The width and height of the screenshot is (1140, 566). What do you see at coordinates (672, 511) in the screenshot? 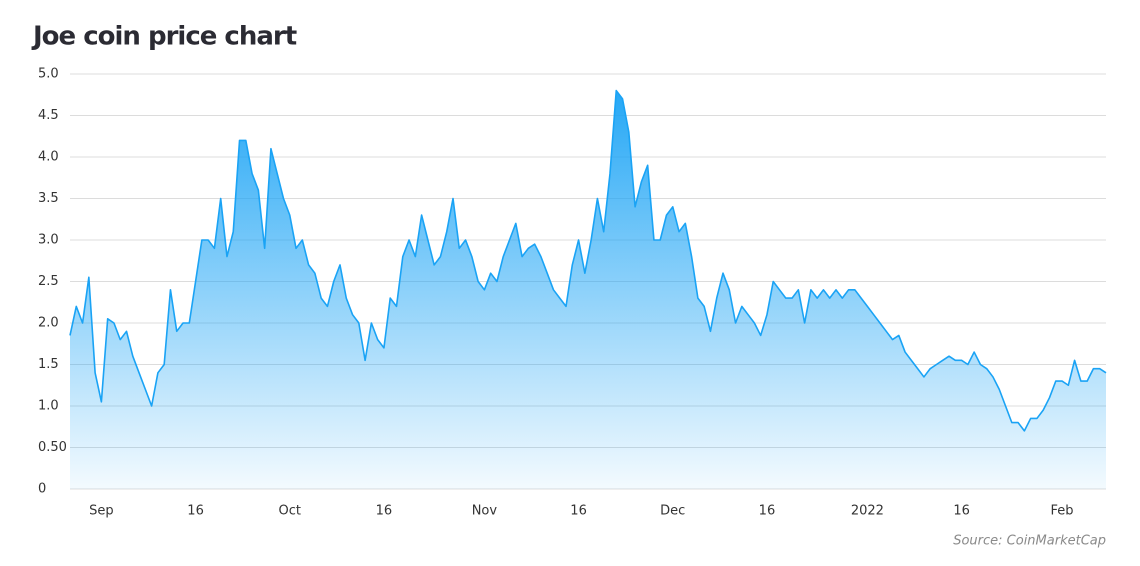
I see `x-tick-label: Dec` at bounding box center [672, 511].